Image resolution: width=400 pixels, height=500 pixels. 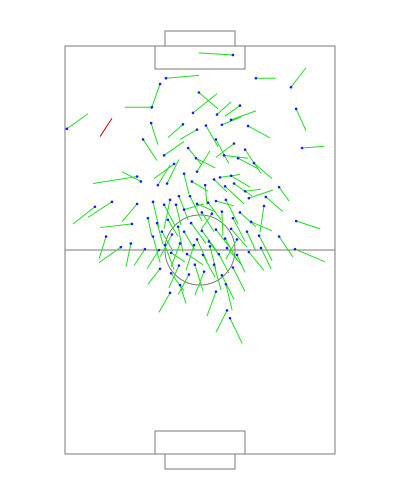 What do you see at coordinates (200, 461) in the screenshot?
I see `bottom-goal` at bounding box center [200, 461].